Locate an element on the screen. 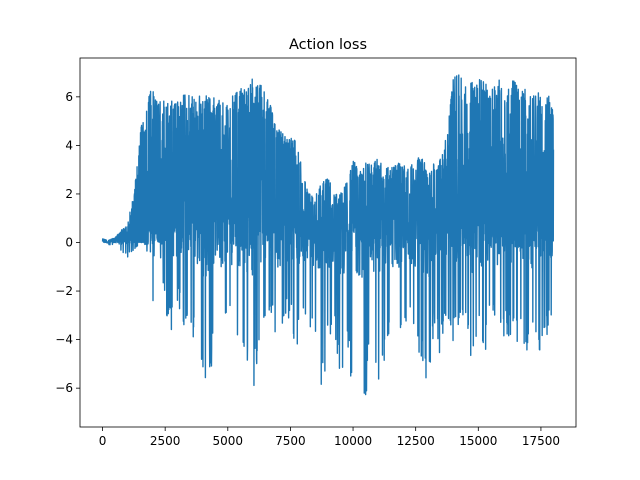 This screenshot has width=640, height=480. x-tick-label: 10000 is located at coordinates (353, 441).